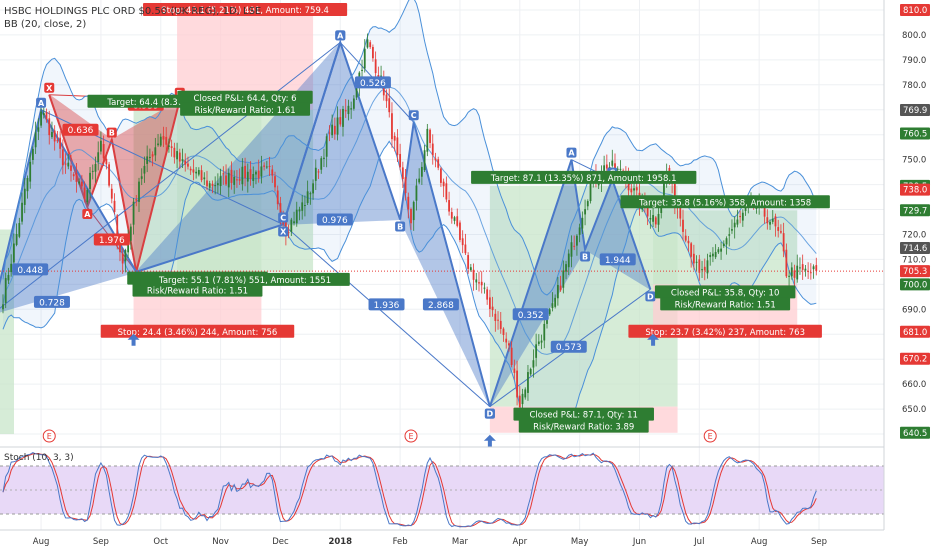 The height and width of the screenshot is (550, 932). I want to click on rr-label: Risk/Reward Ratio: 1.51, so click(197, 292).